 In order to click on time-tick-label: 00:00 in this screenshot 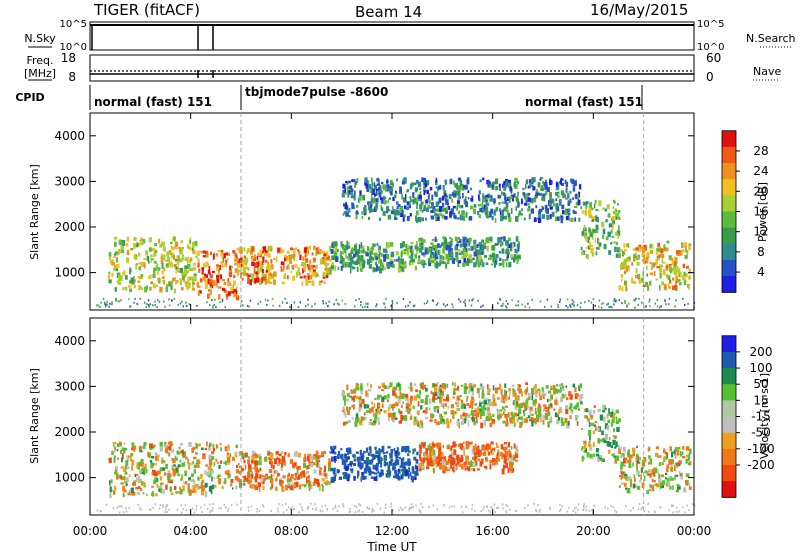, I will do `click(694, 531)`.